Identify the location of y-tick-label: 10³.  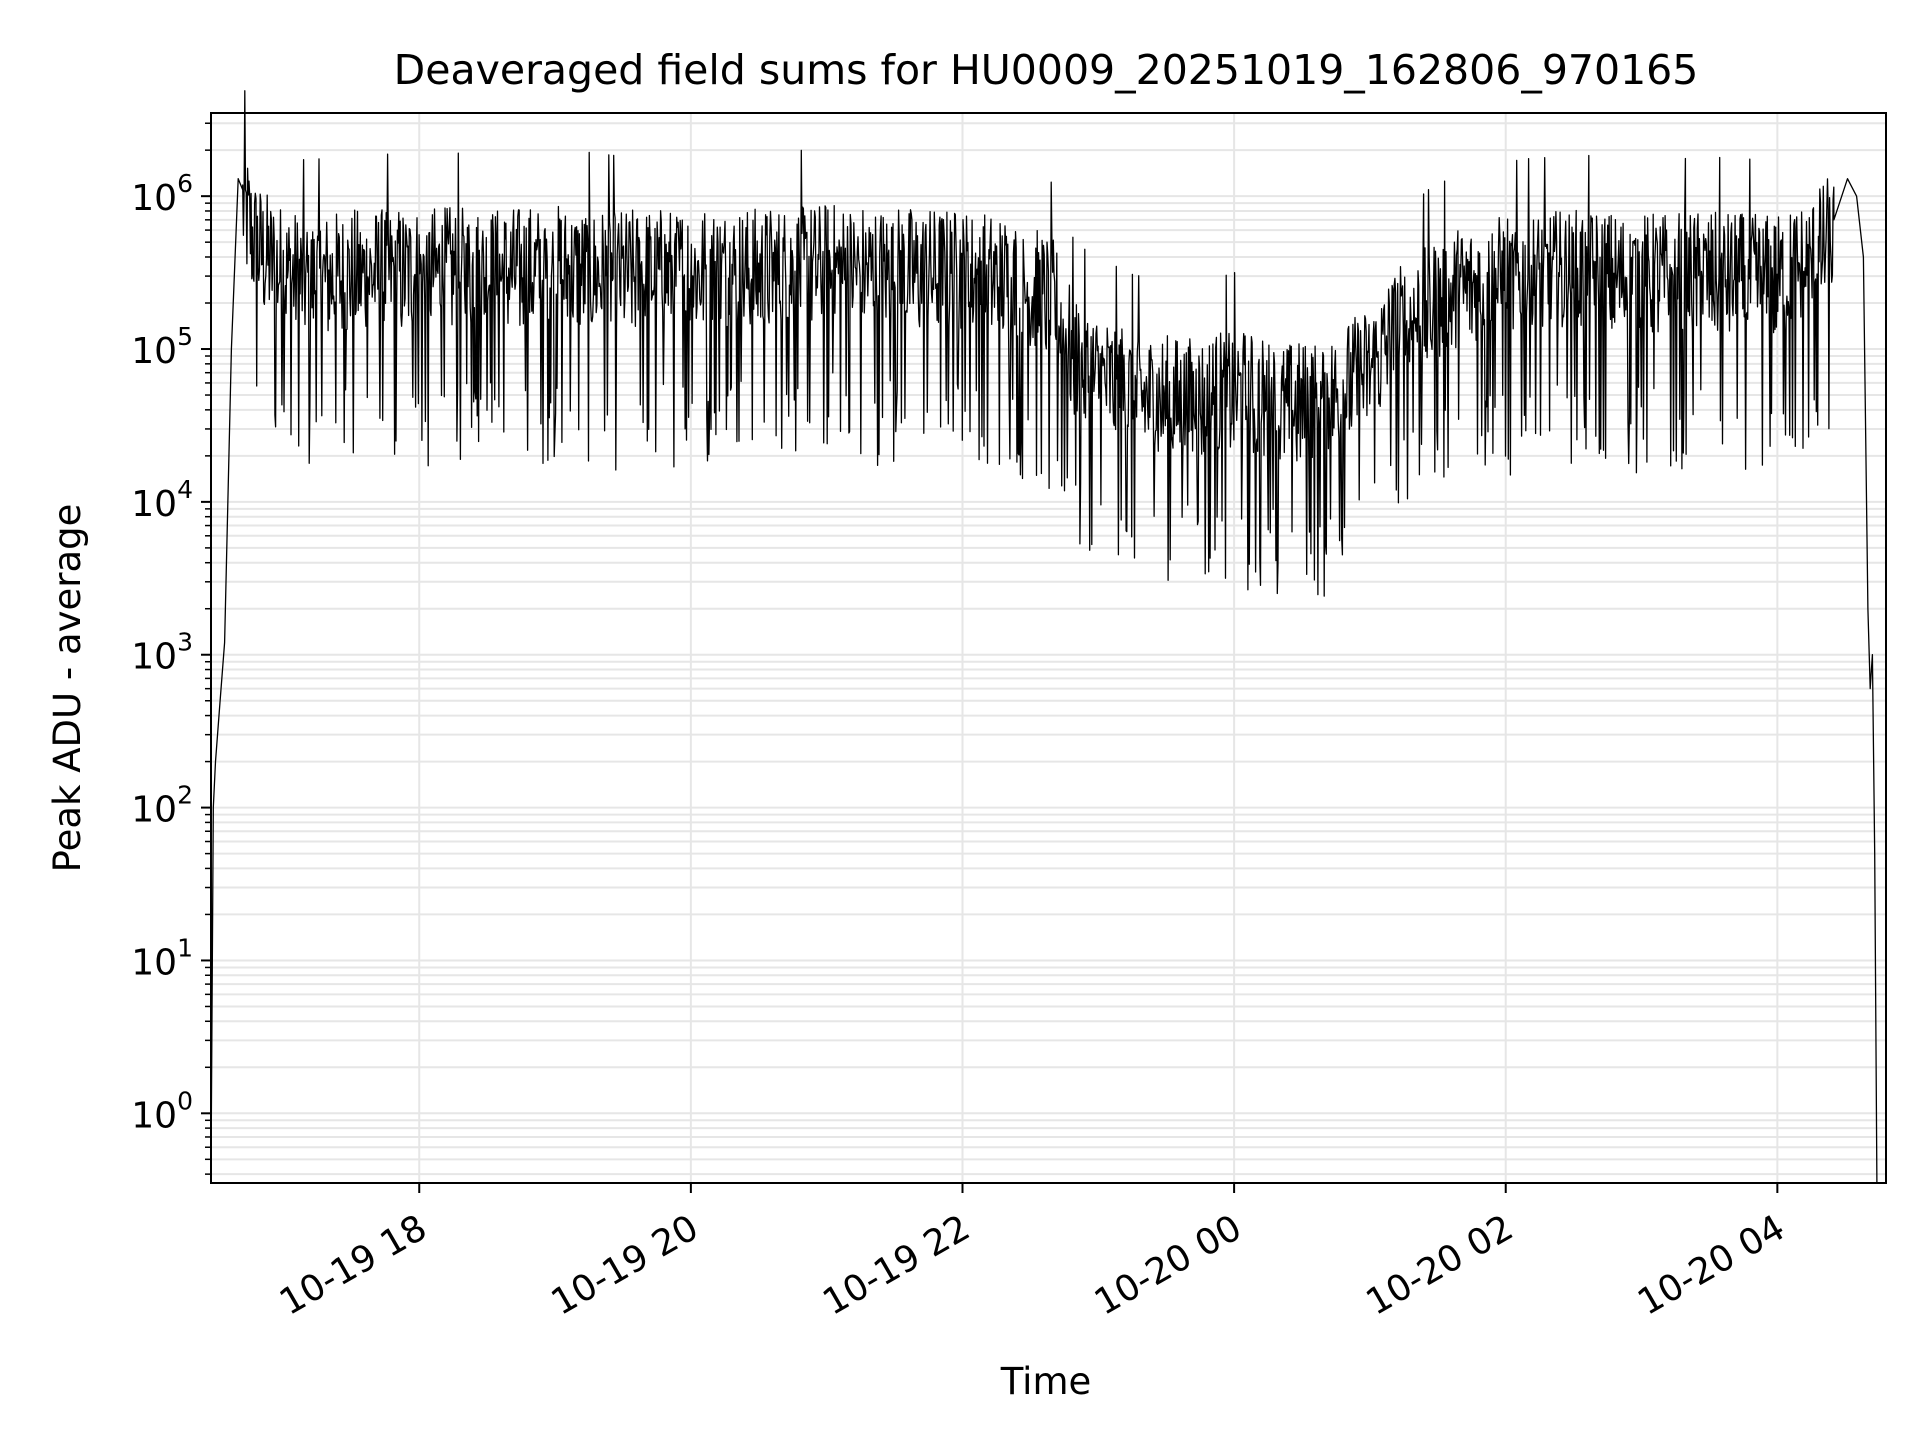
(162, 653).